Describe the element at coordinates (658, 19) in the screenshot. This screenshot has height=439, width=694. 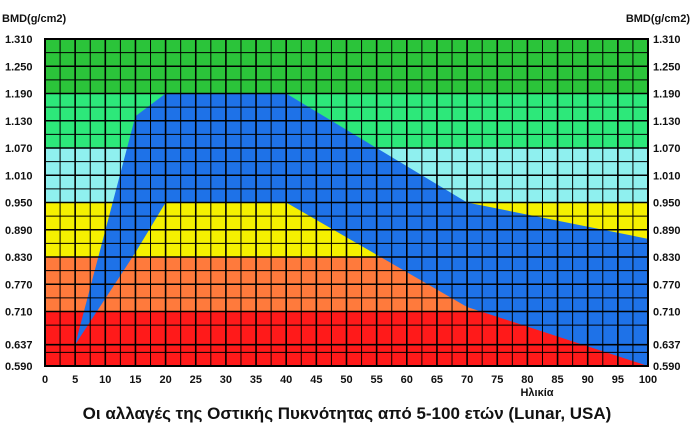
I see `y-axis-title-right: BMD(g/cm2)` at that location.